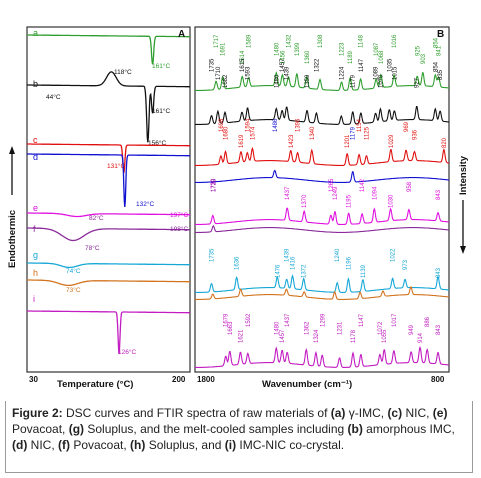 The width and height of the screenshot is (481, 478). I want to click on band-label: 1015, so click(395, 73).